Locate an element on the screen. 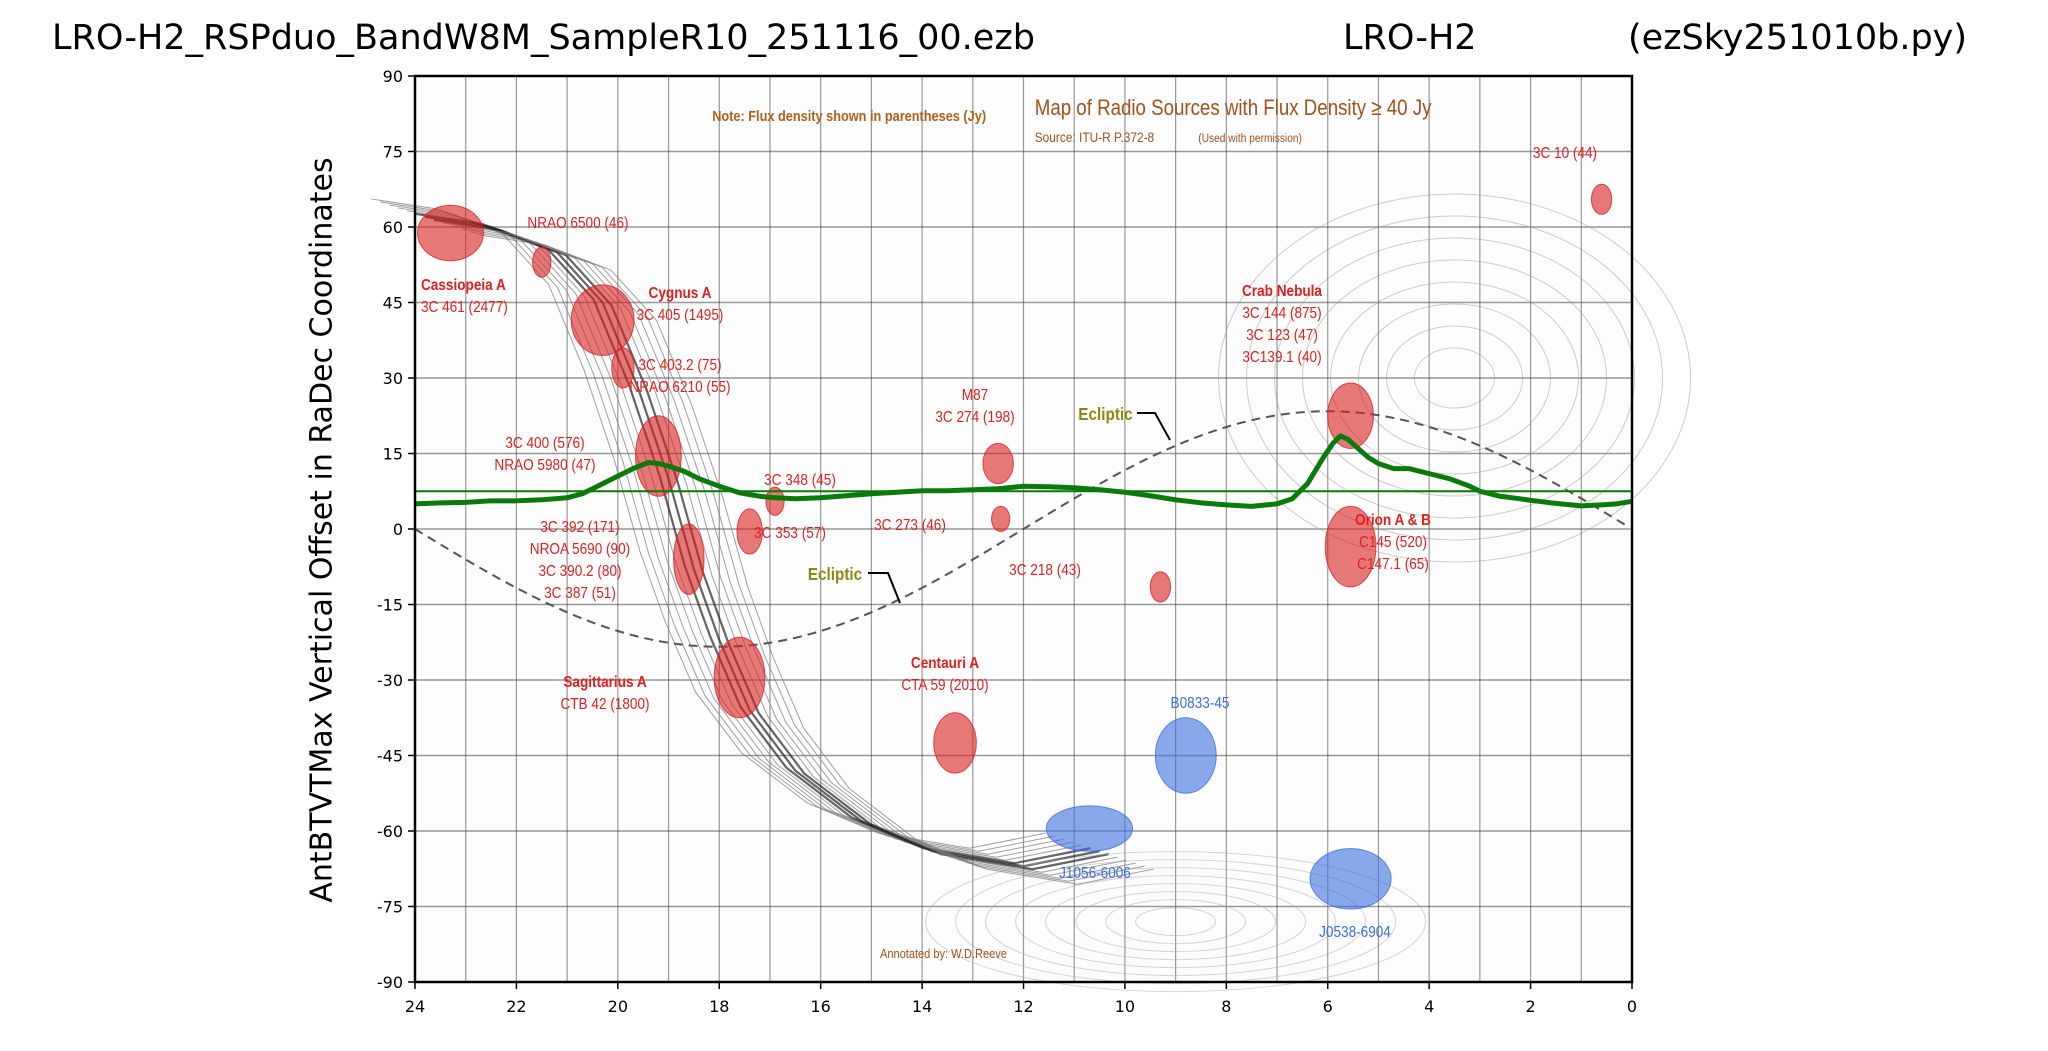 This screenshot has width=2048, height=1051. annotated-by-annotation: Annotated by: W.D.Reeve is located at coordinates (943, 953).